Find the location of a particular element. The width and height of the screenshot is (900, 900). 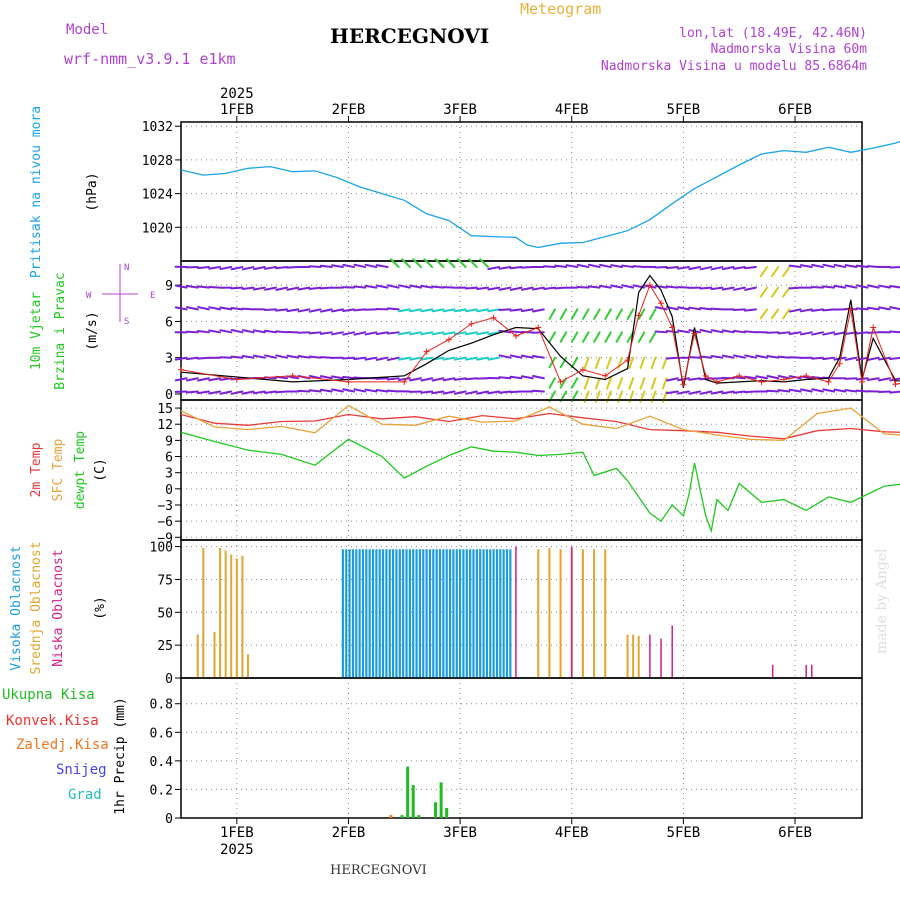

temp-ylabel-2: SFC Temp is located at coordinates (58, 470).